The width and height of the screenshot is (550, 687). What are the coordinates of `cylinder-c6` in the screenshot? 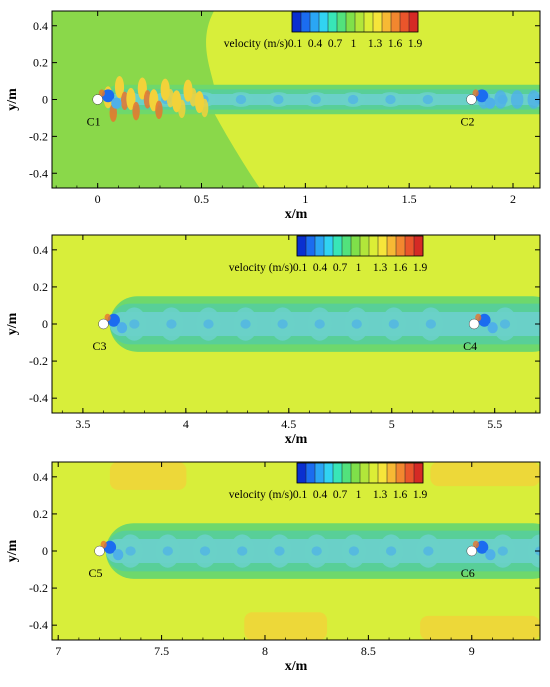 It's located at (472, 551).